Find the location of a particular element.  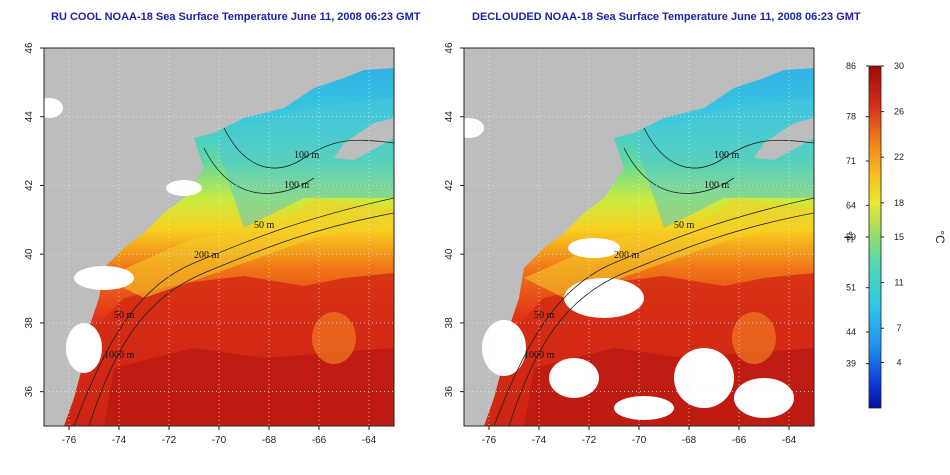

celsius-tick-label: 4 is located at coordinates (898, 362).